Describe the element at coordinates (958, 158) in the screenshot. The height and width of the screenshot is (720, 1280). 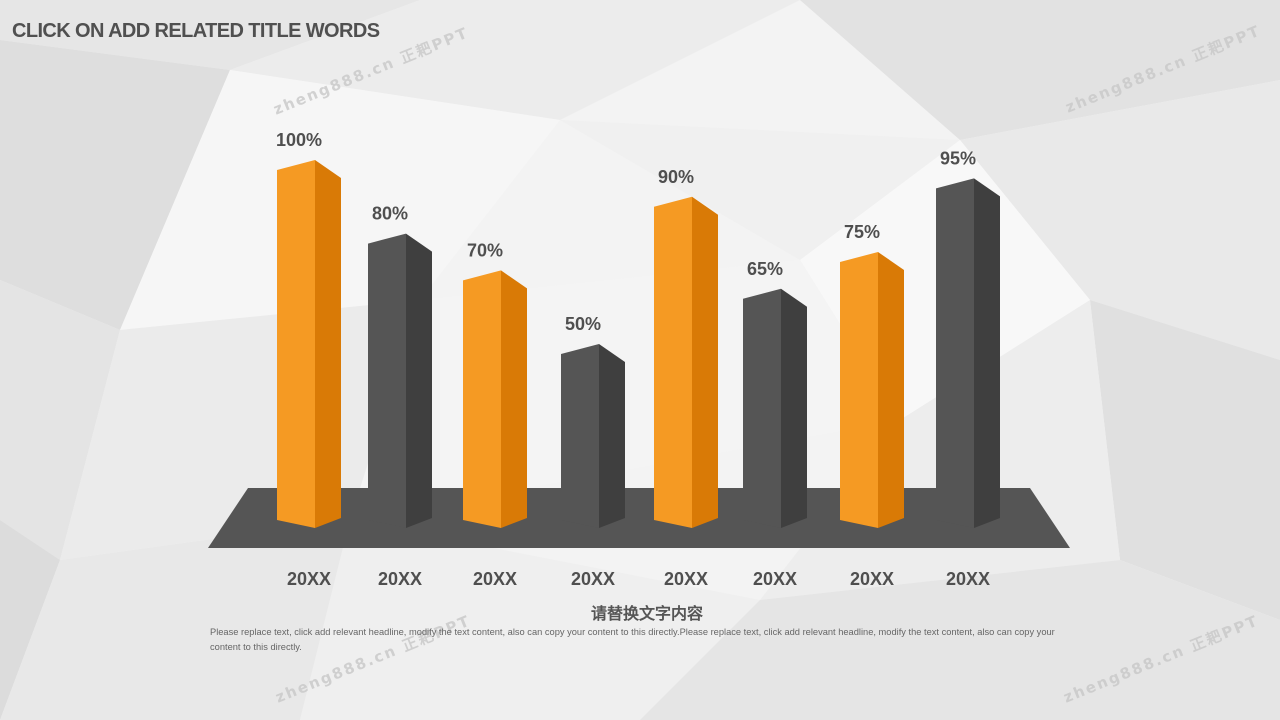
I see `value-label: 95%` at that location.